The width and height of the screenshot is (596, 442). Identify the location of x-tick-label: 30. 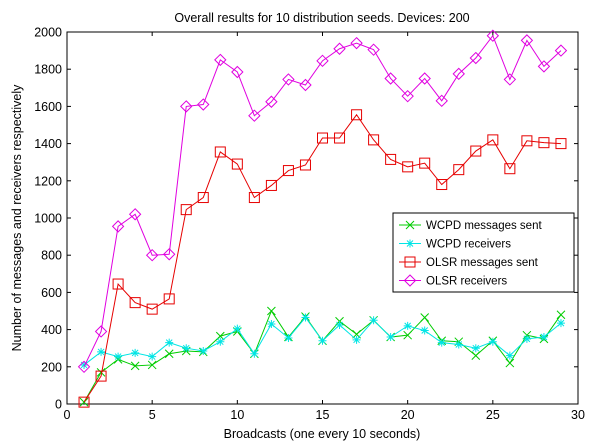
(578, 415).